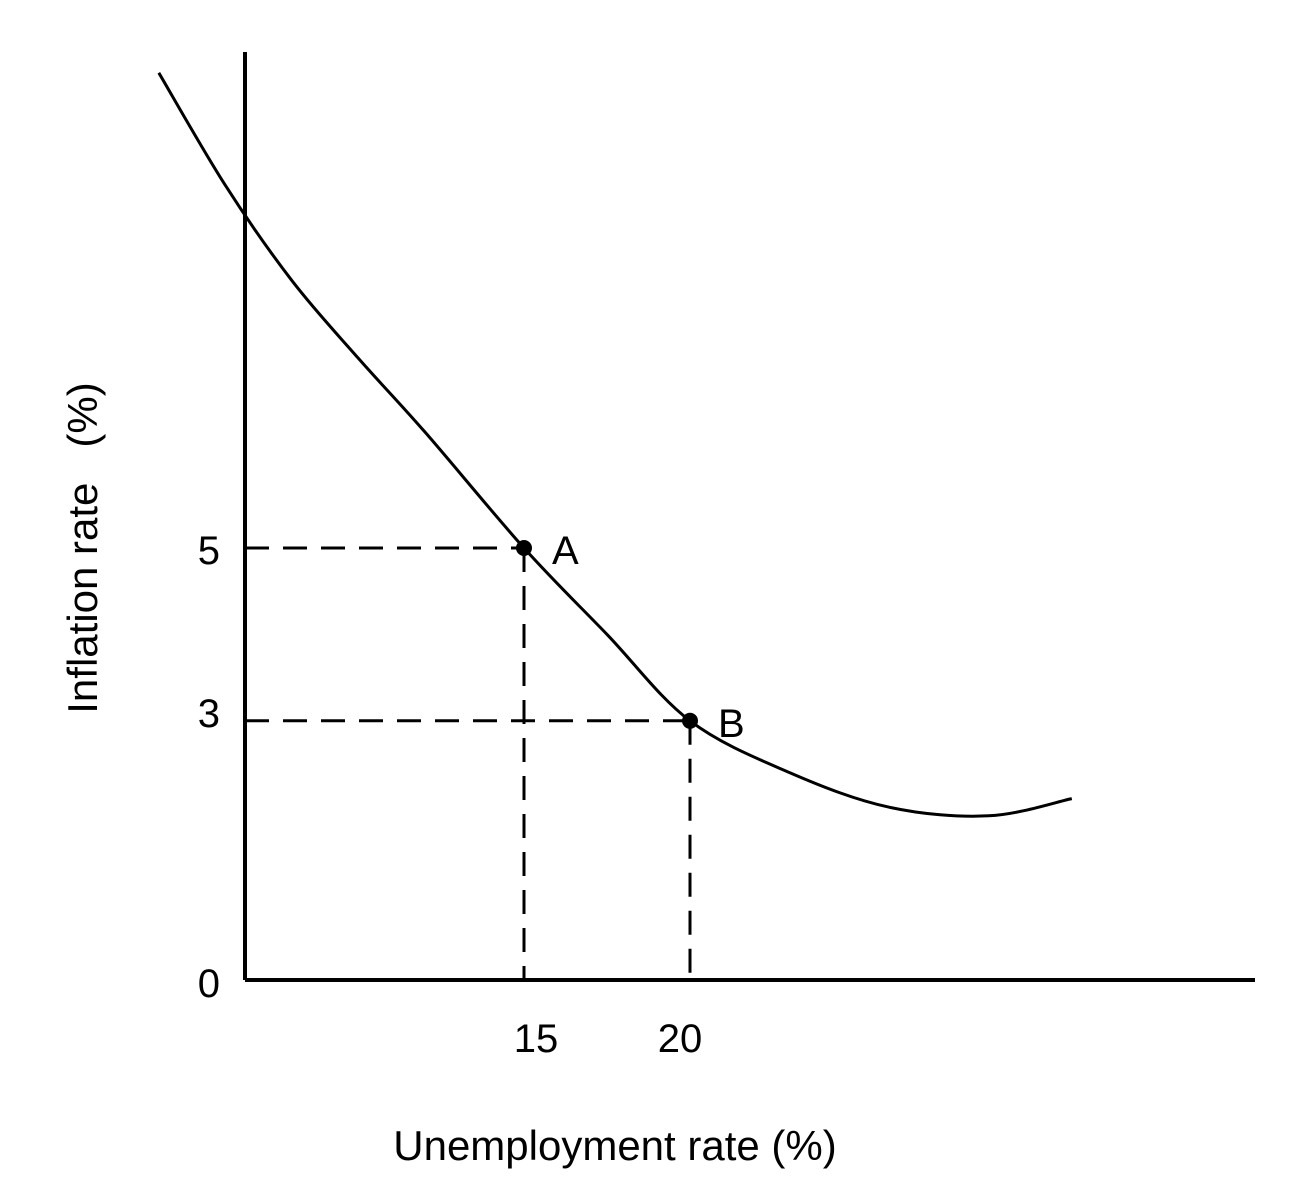 Image resolution: width=1304 pixels, height=1200 pixels. I want to click on y-axis-title: Inflation rate (%), so click(82, 547).